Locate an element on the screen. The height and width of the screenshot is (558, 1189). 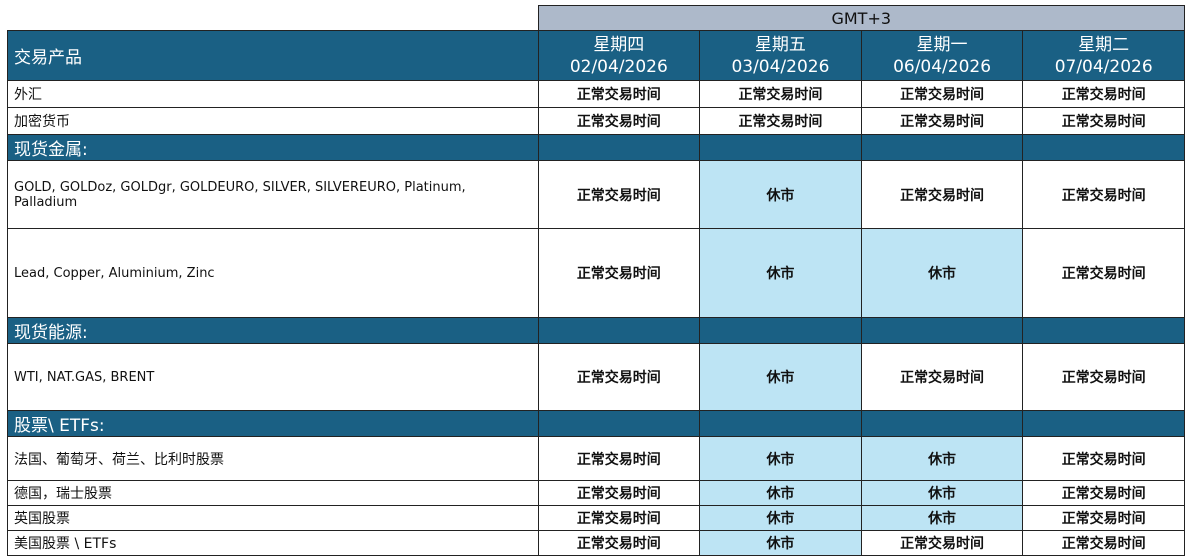
table-row: 加密货币 正常交易时间 正常交易时间 正常交易时间 正常交易时间 is located at coordinates (596, 121).